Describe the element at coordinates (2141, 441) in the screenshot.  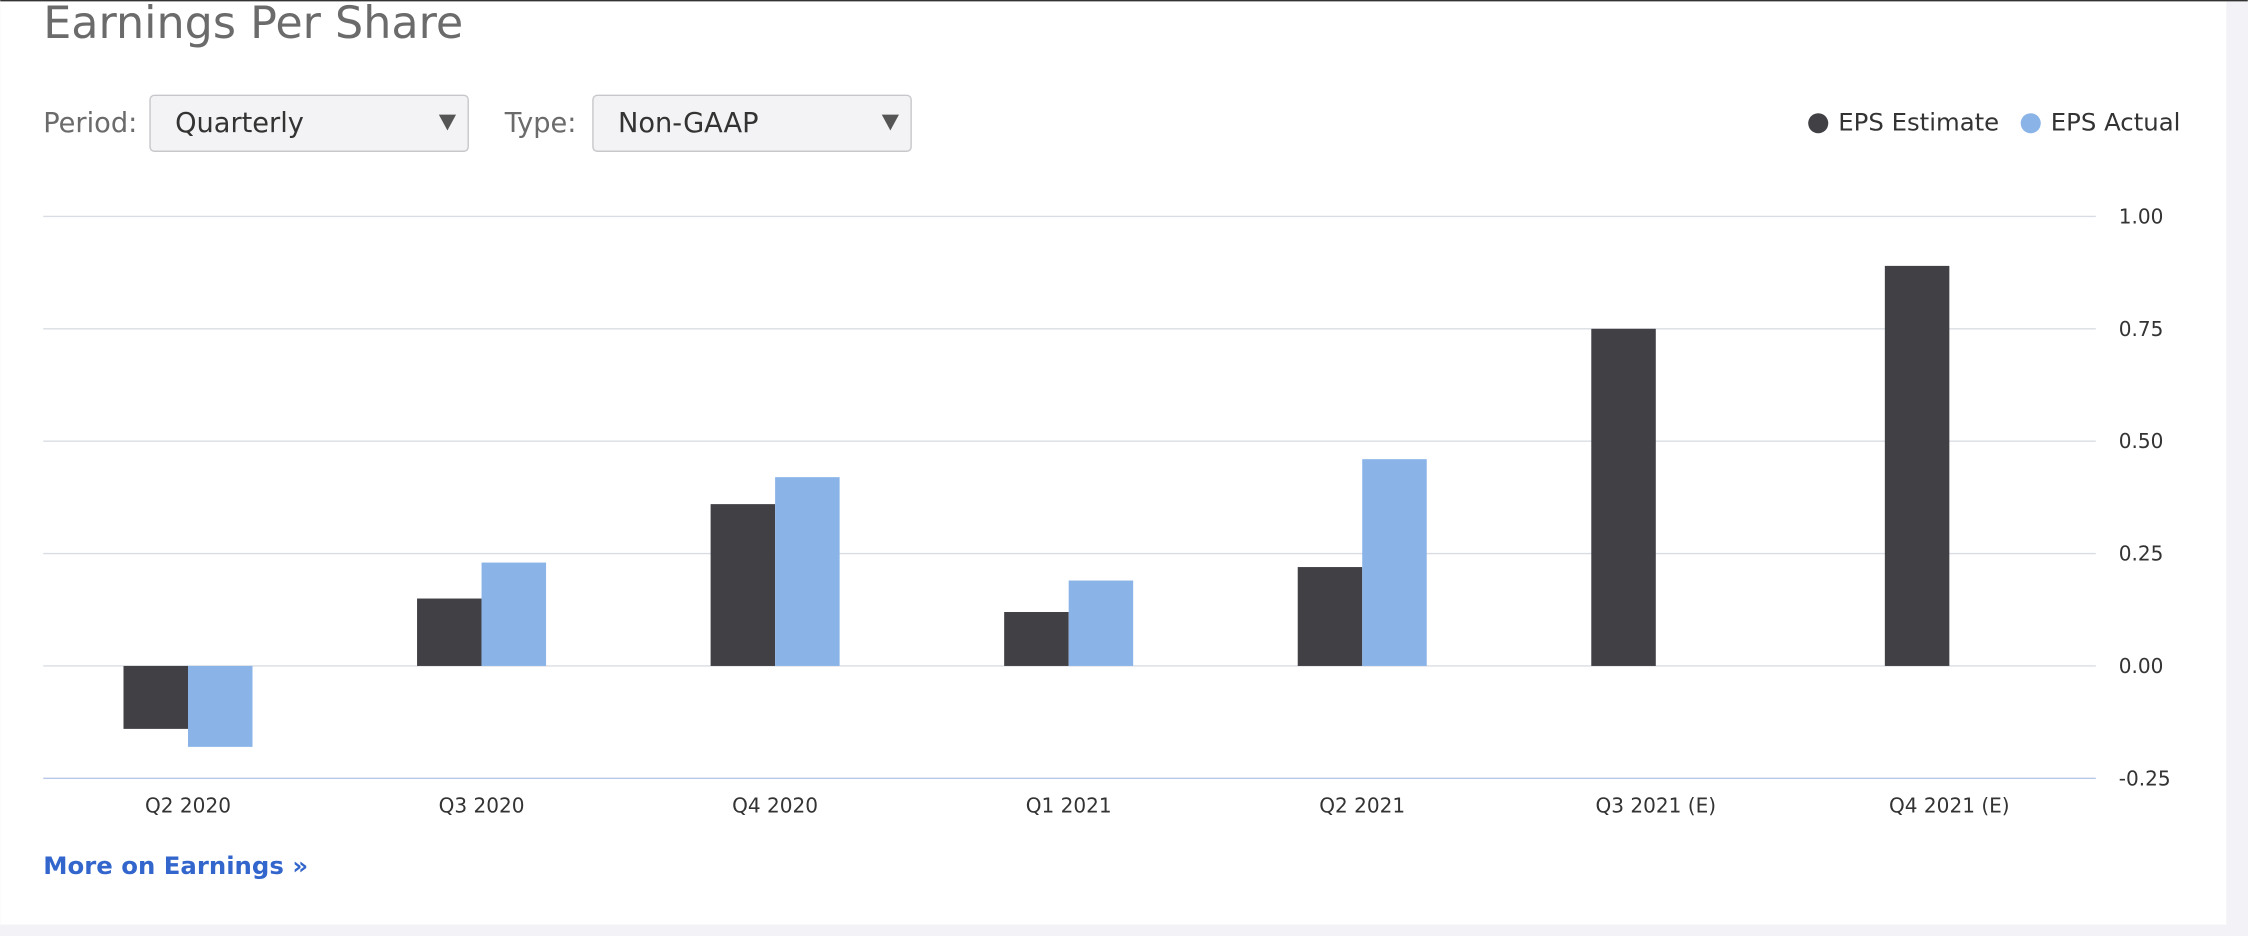
I see `y-tick-label: 0.50` at that location.